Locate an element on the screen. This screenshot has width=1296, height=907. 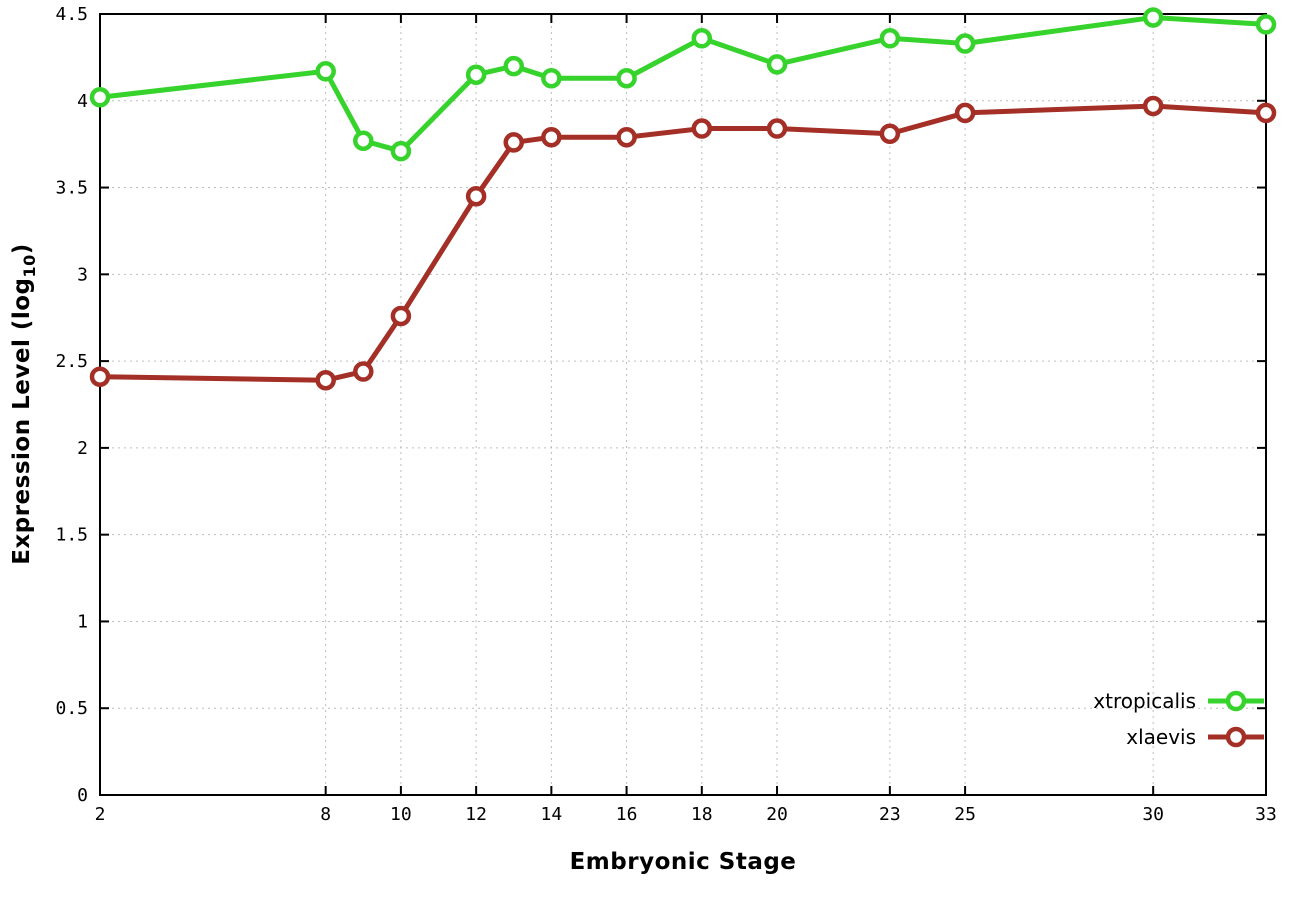
svg-text: 25 is located at coordinates (965, 814).